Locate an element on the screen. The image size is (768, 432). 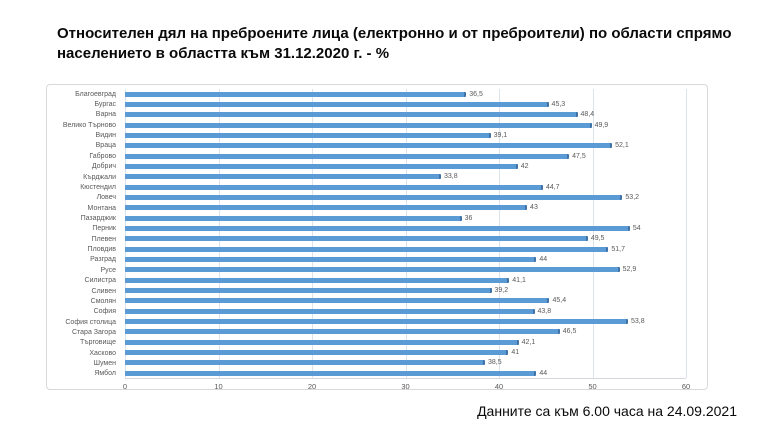
bar-row: 39,1 is located at coordinates (405, 135).